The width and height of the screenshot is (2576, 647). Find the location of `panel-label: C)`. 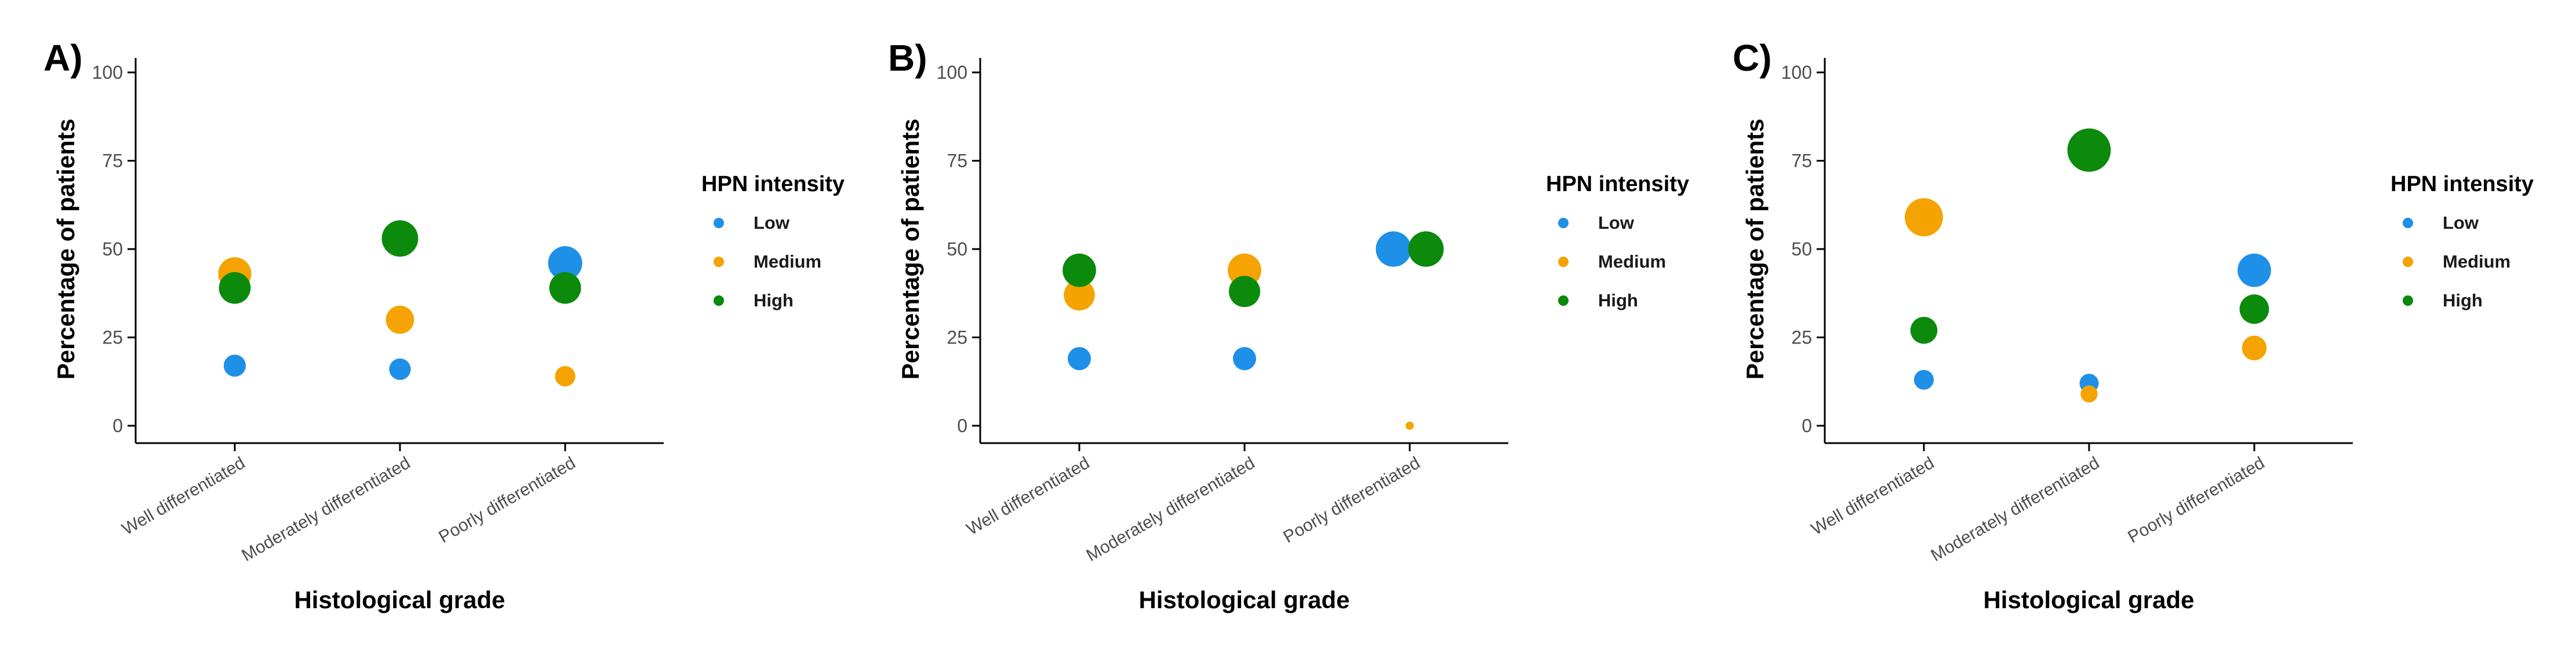

panel-label: C) is located at coordinates (1752, 58).